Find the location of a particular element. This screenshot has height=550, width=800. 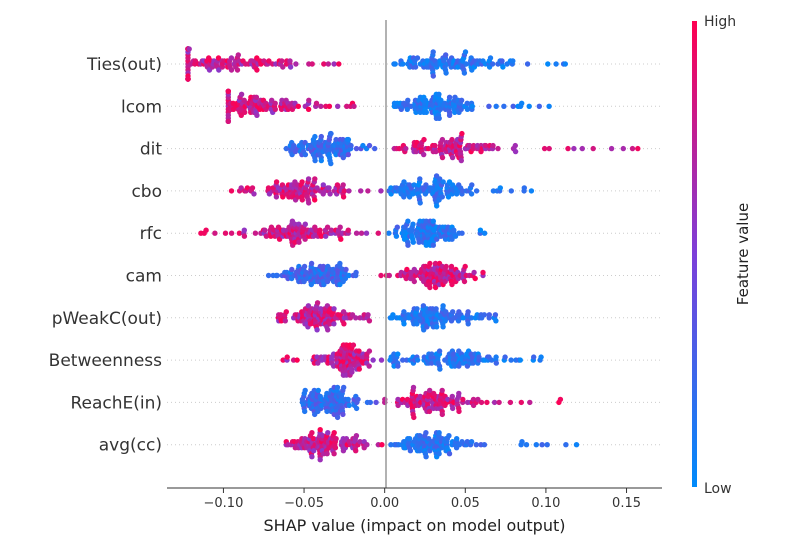

feature-label: cbo is located at coordinates (146, 192).